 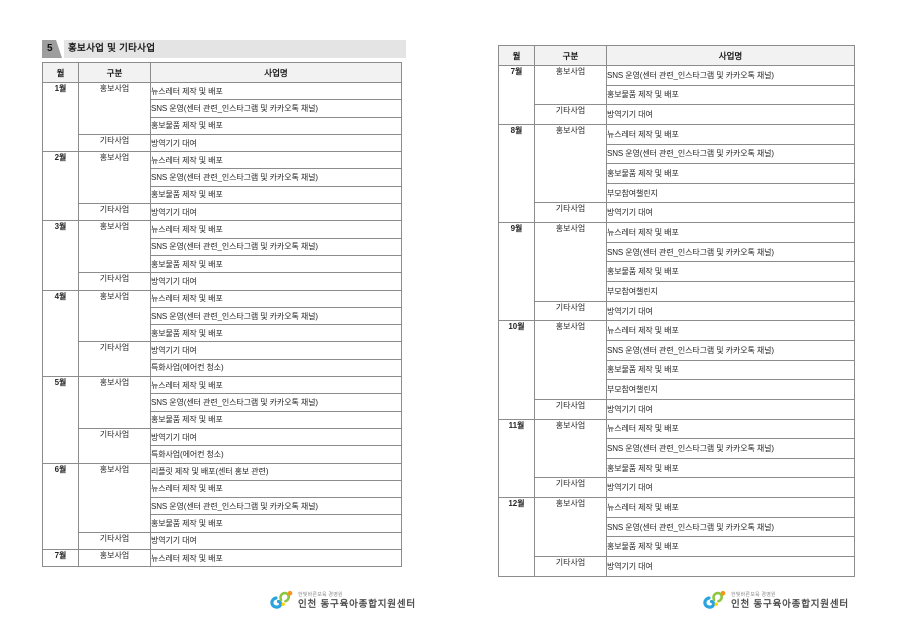 What do you see at coordinates (516, 458) in the screenshot?
I see `month-cell: 11월` at bounding box center [516, 458].